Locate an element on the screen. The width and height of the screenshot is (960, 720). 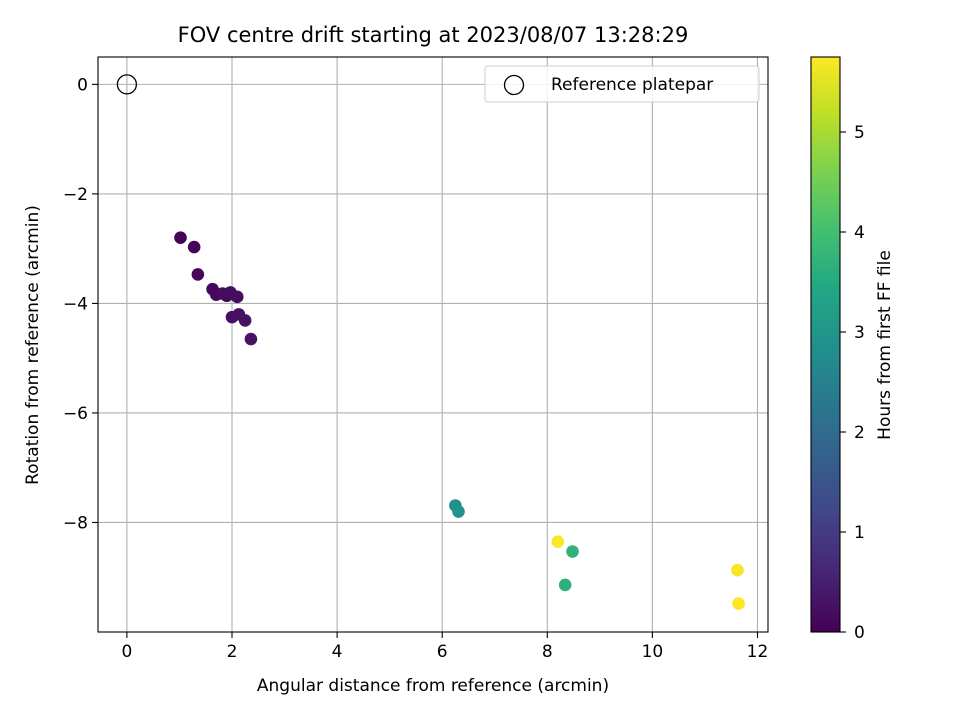
colorbar-tick-label: 0 is located at coordinates (859, 633).